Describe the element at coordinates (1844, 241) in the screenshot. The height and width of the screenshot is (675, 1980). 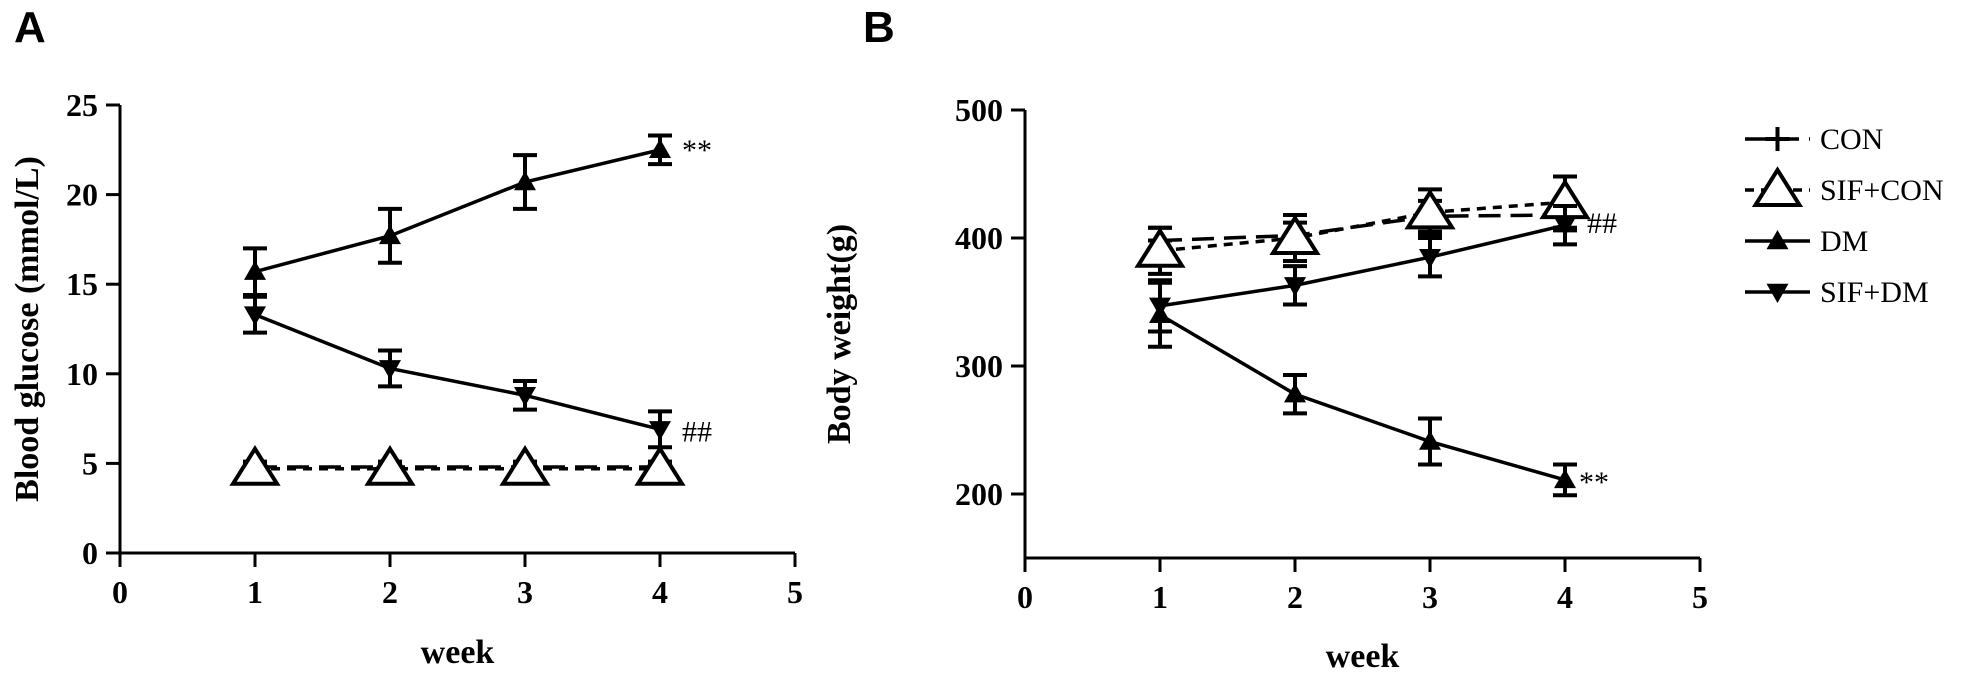
I see `legend-label: DM` at that location.